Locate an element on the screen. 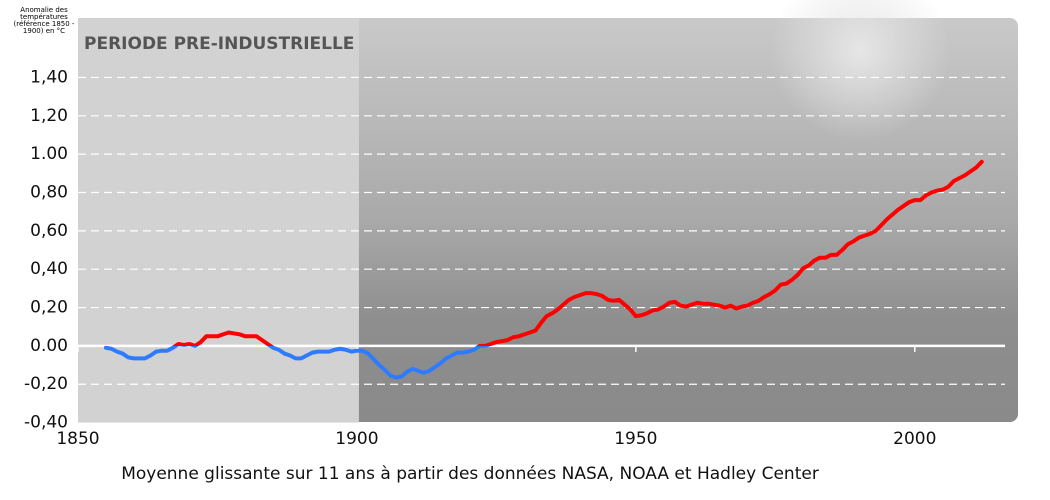 This screenshot has height=500, width=1050. x-tick-label: 2000 is located at coordinates (914, 439).